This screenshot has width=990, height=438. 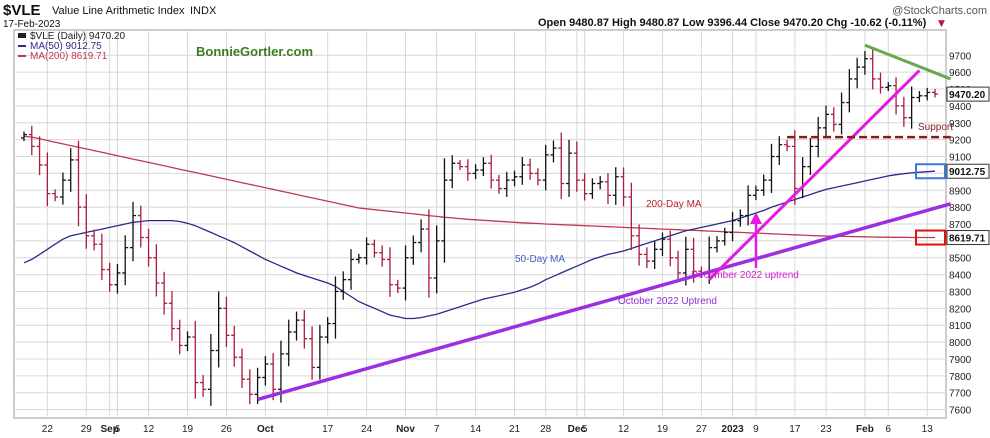 What do you see at coordinates (960, 292) in the screenshot?
I see `y-tick-label: 8300` at bounding box center [960, 292].